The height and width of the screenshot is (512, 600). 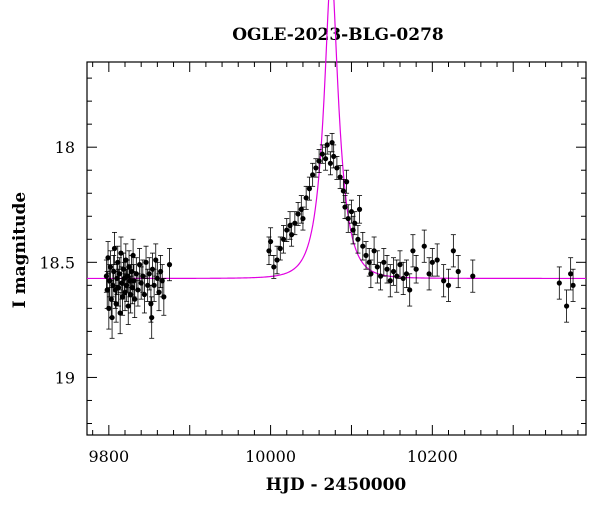 I want to click on x-tick-label: 9800, so click(x=108, y=456).